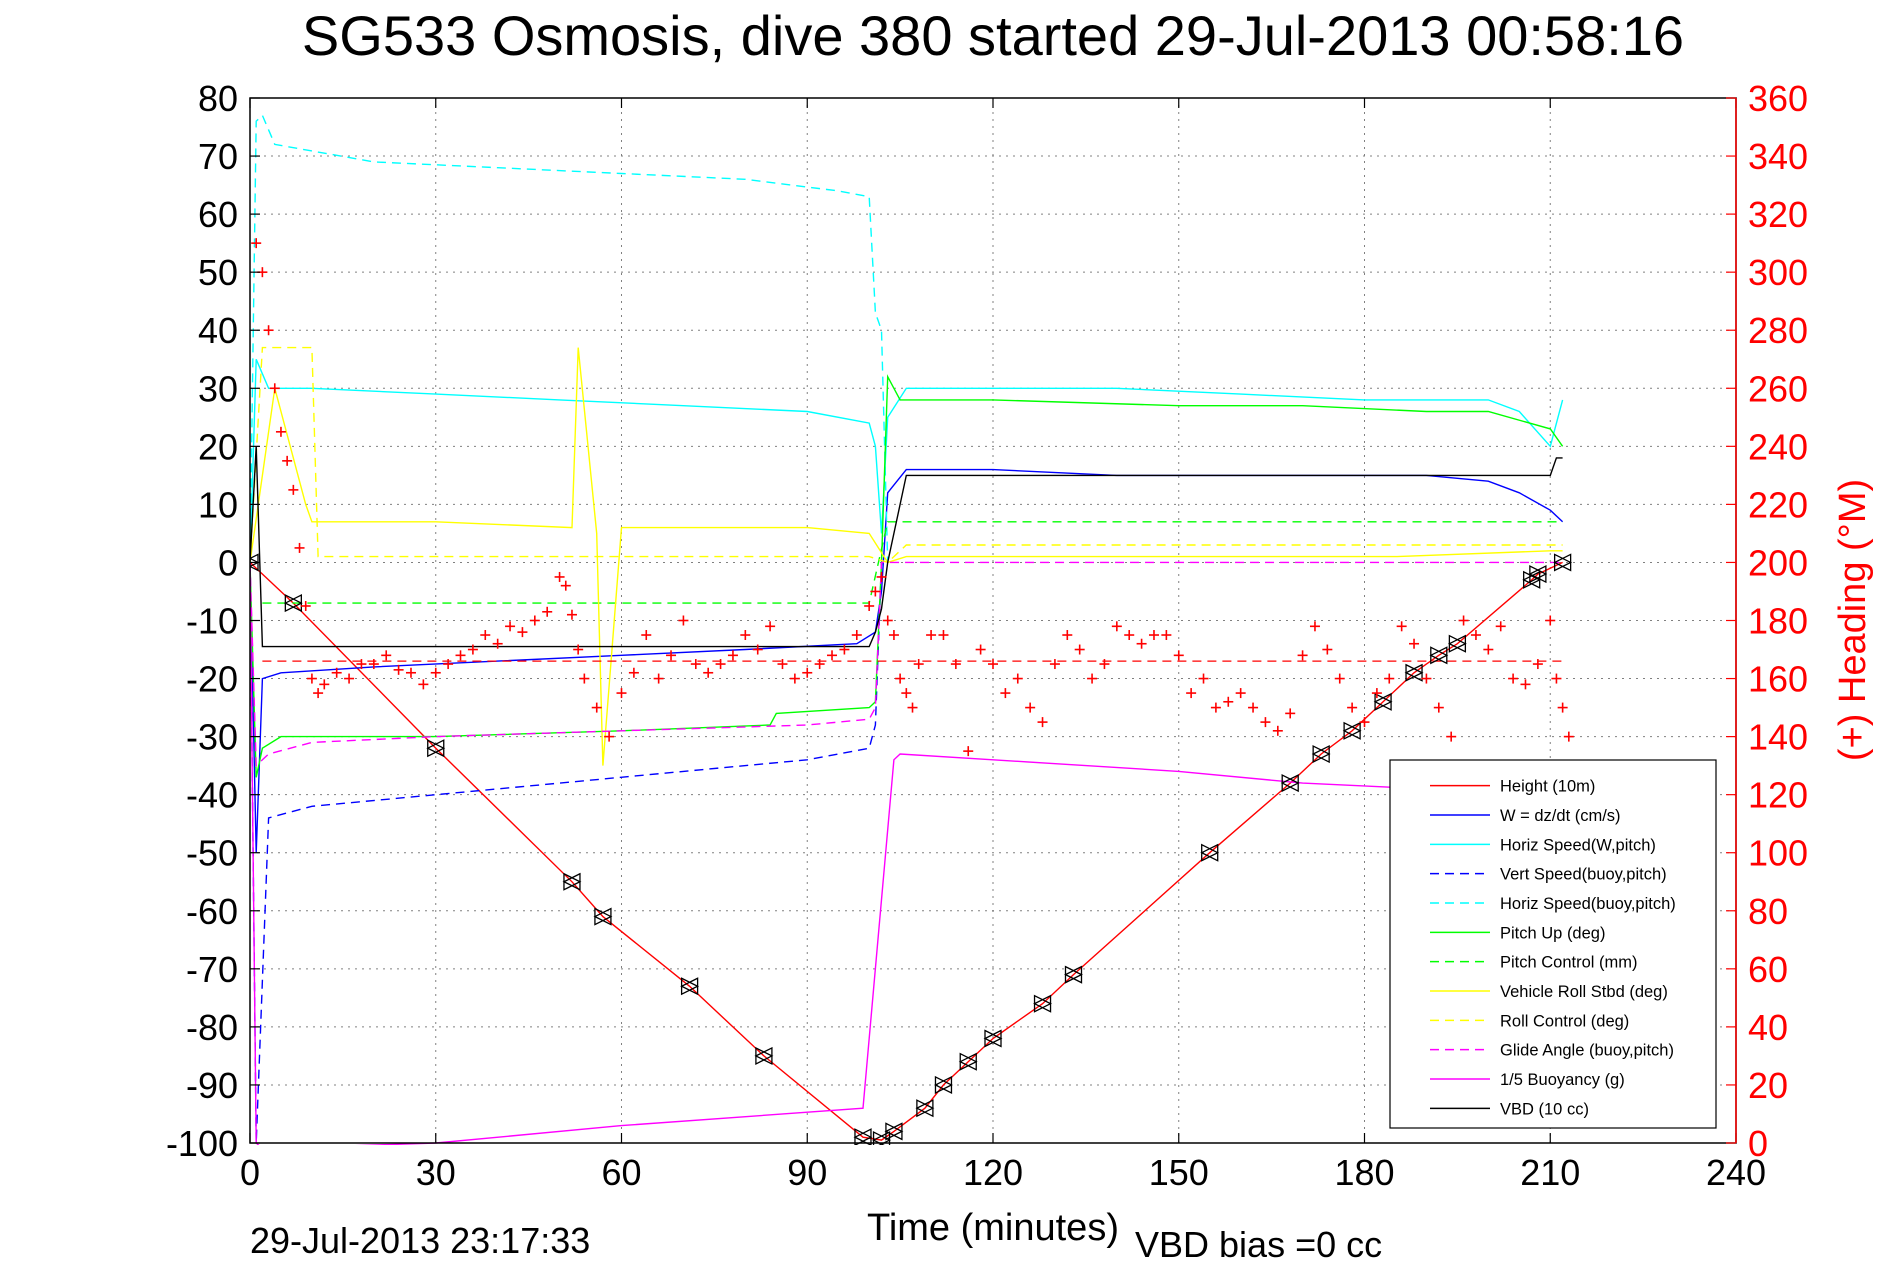 Image resolution: width=1891 pixels, height=1262 pixels. What do you see at coordinates (212, 911) in the screenshot?
I see `y-tick-label: -60` at bounding box center [212, 911].